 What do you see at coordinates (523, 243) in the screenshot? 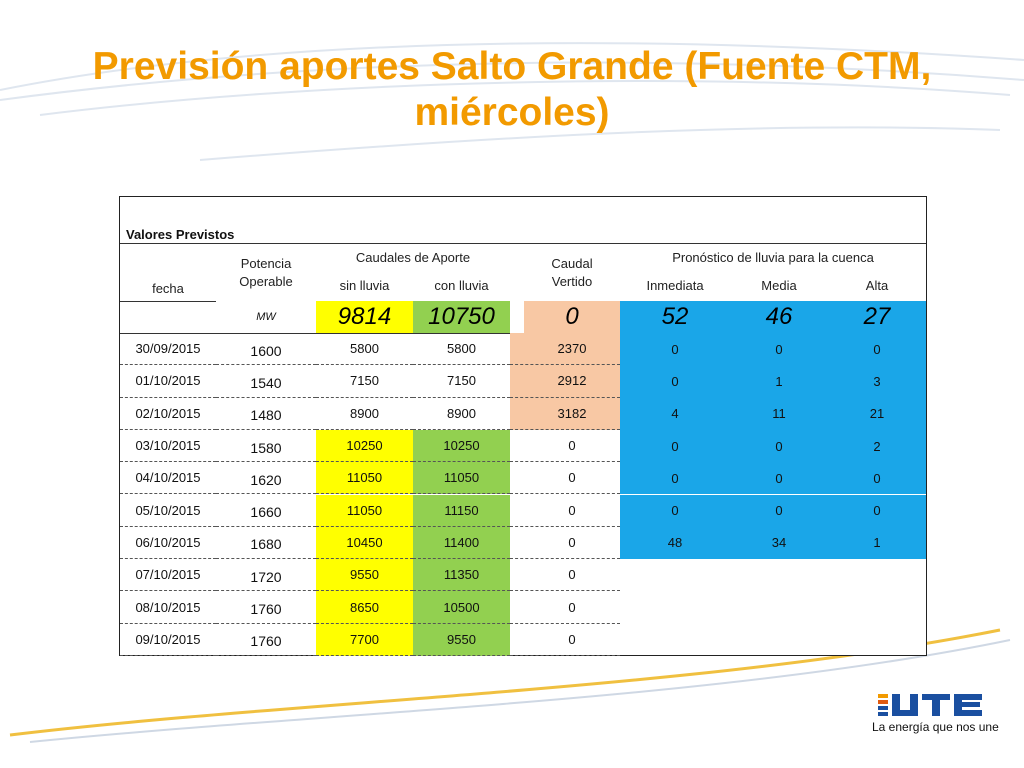
I see `header-divider` at bounding box center [523, 243].